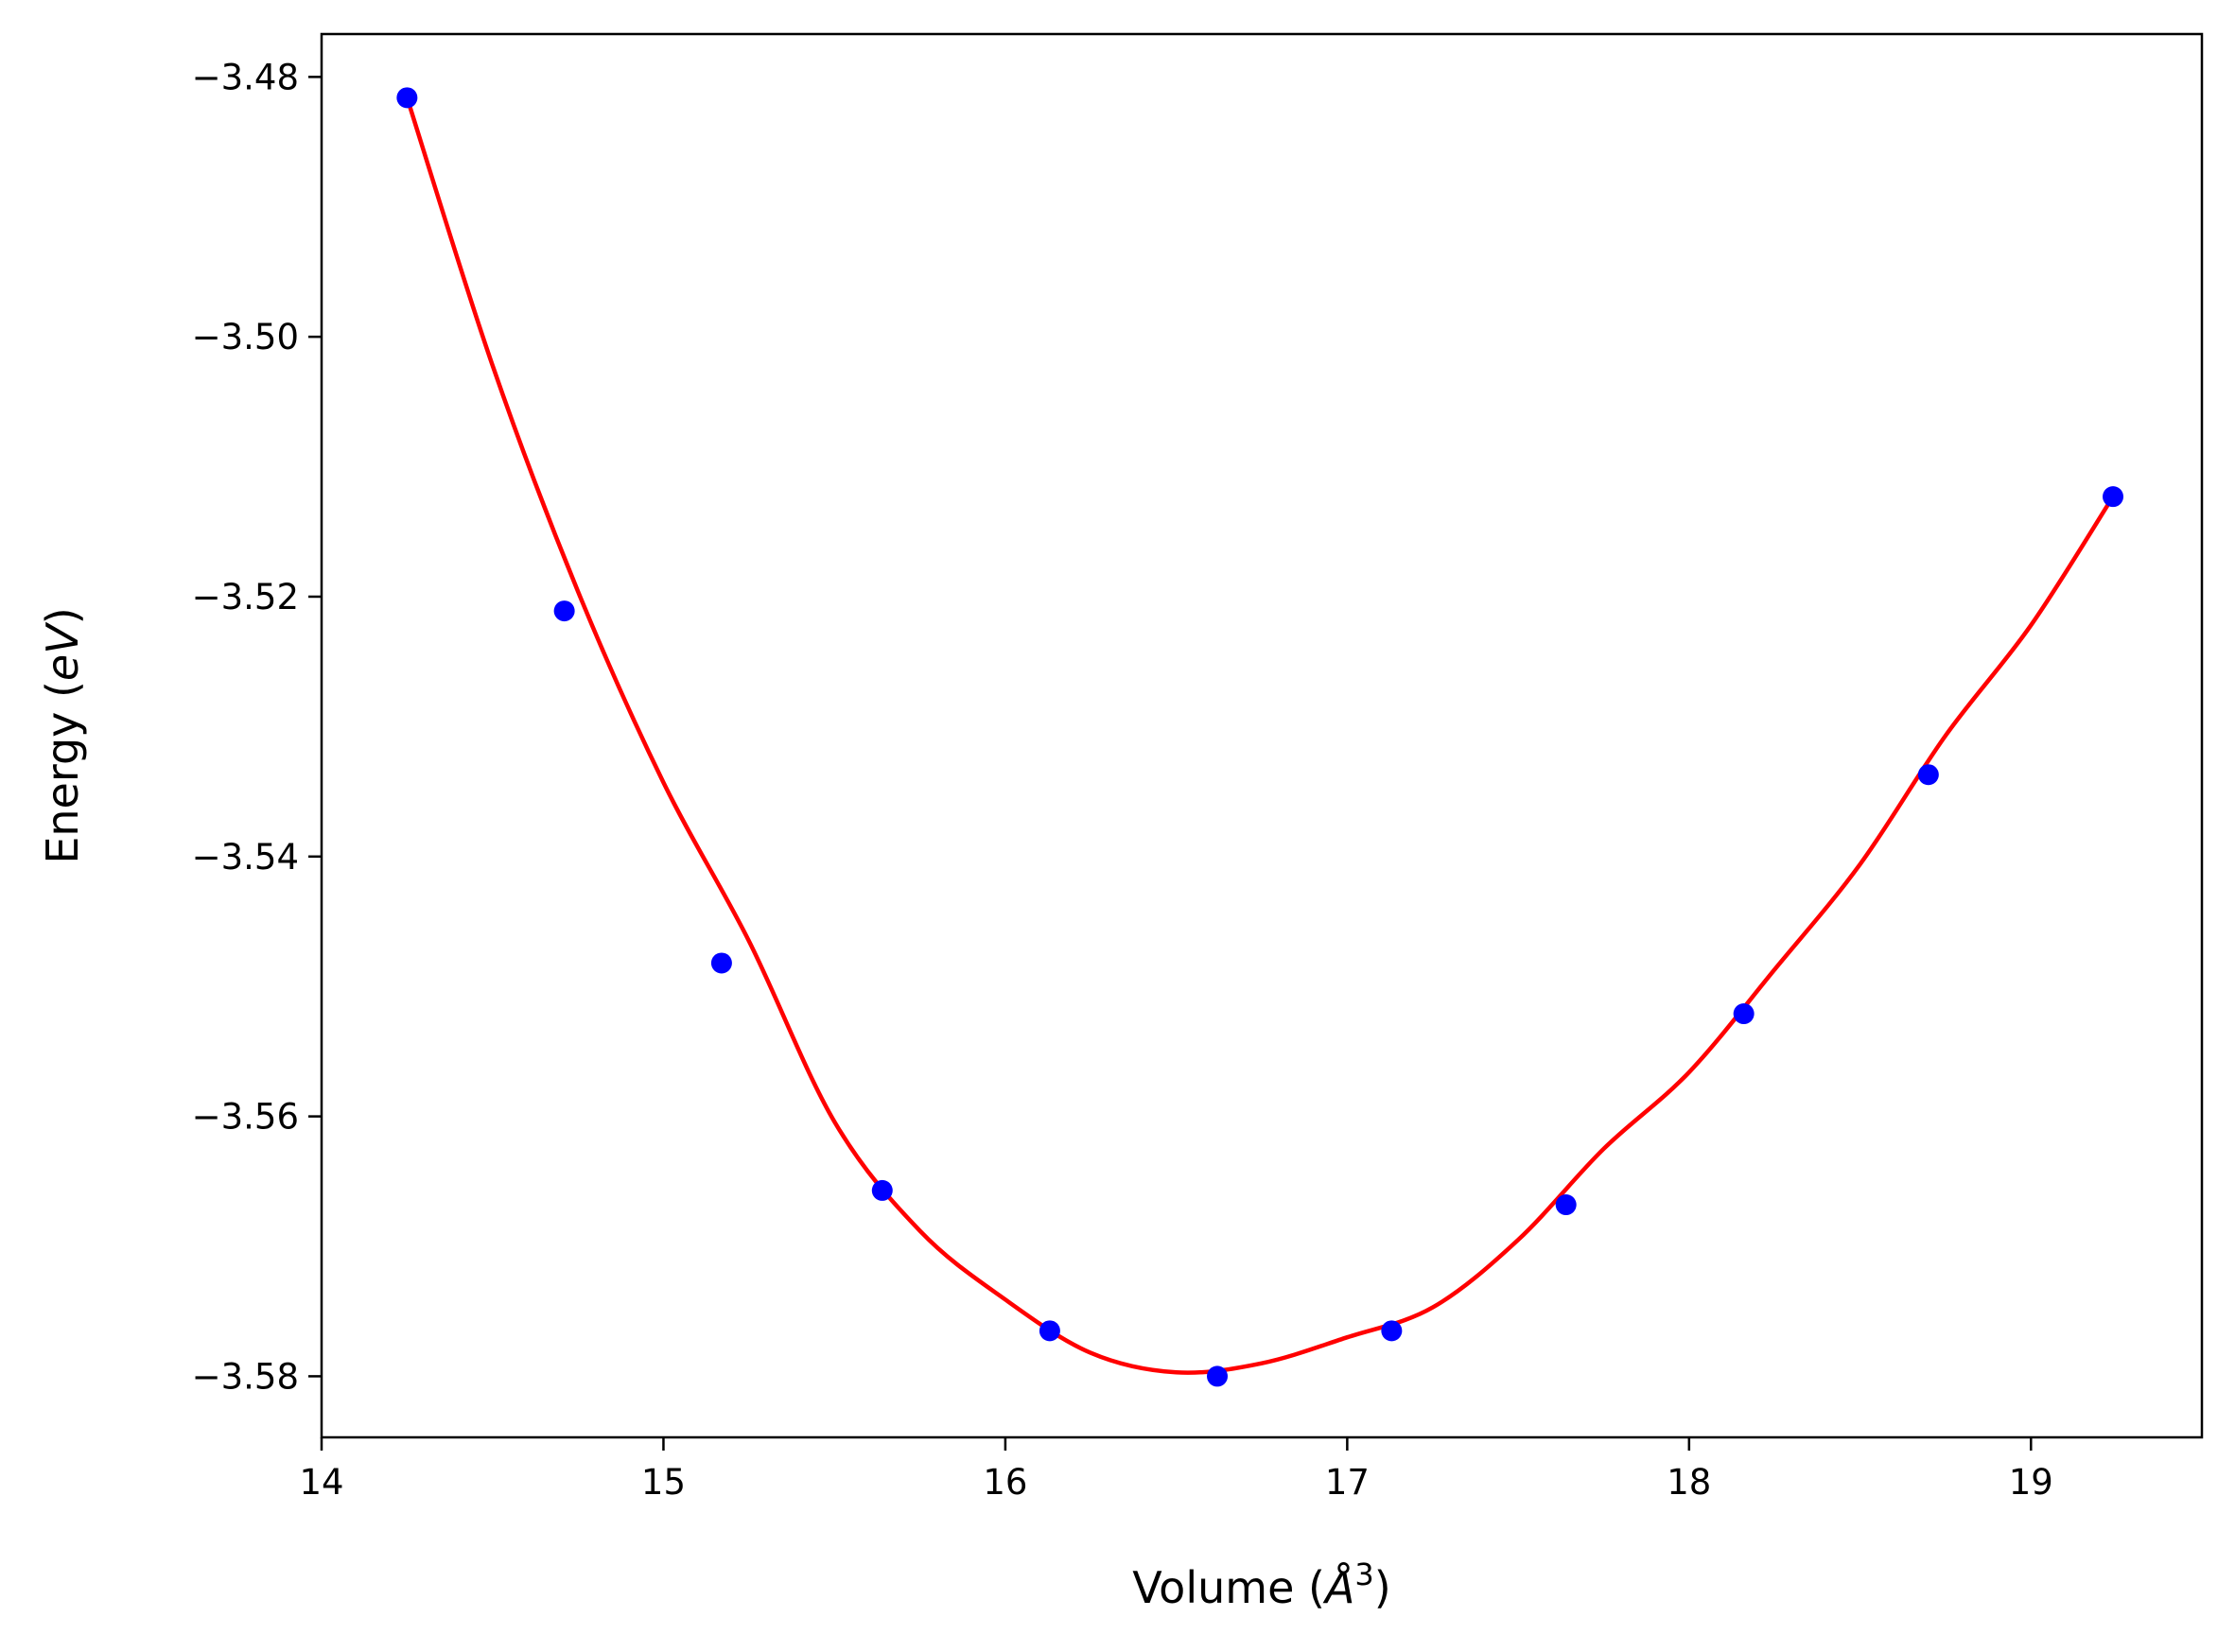  Describe the element at coordinates (245, 858) in the screenshot. I see `y-tick-label: −3.54` at that location.